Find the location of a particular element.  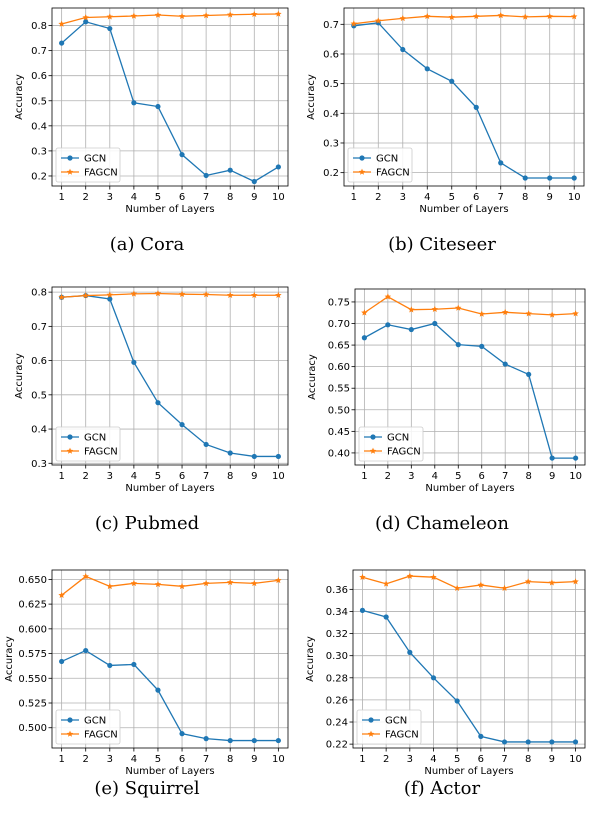

y-tick-label: 0.4 is located at coordinates (39, 430).